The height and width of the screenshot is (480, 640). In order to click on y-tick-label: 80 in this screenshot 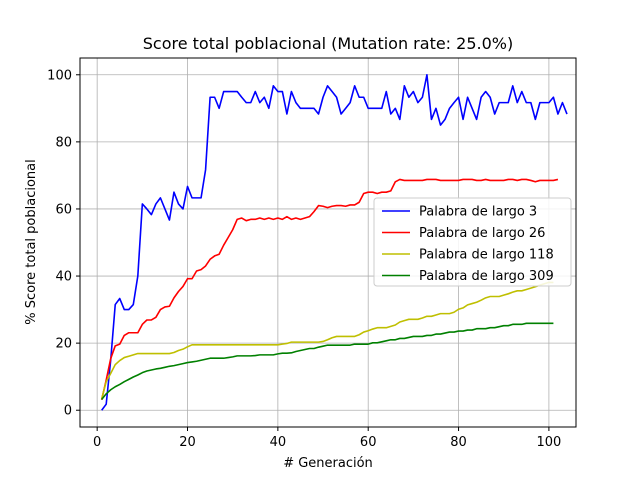, I will do `click(63, 142)`.